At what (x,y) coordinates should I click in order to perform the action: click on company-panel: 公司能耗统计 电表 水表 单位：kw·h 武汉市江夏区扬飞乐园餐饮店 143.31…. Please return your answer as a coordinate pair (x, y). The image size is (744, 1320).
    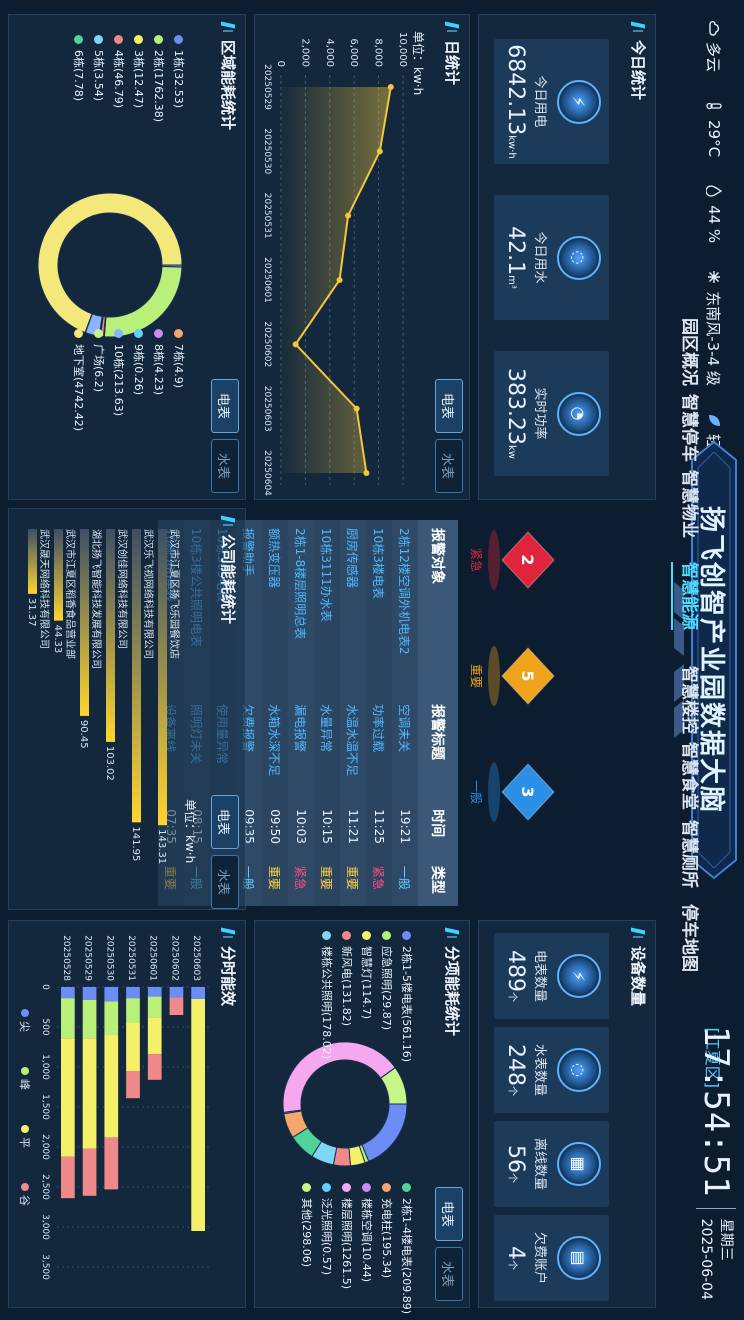
    Looking at the image, I should click on (127, 709).